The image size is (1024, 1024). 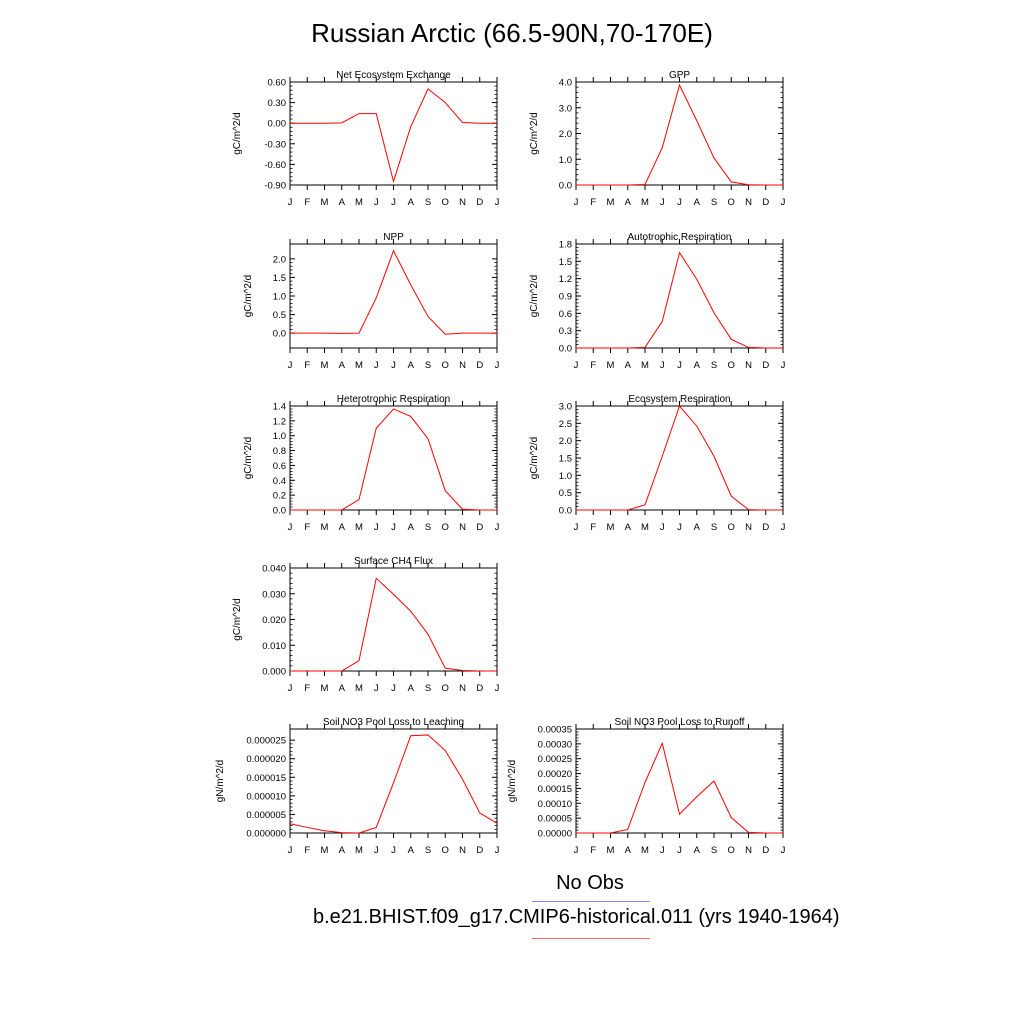 I want to click on y-tick-label: 0.9, so click(x=565, y=297).